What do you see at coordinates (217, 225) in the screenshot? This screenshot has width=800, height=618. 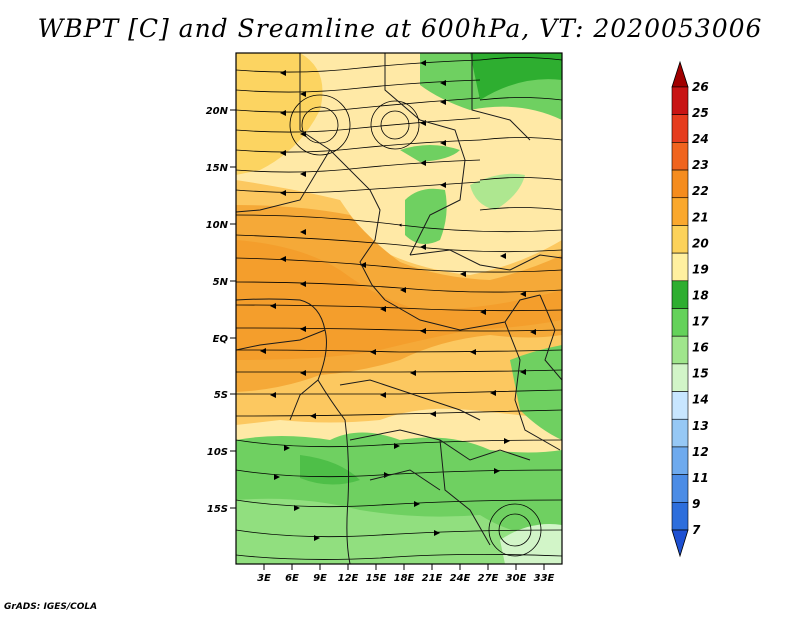 I see `lat-tick-label: 10N` at bounding box center [217, 225].